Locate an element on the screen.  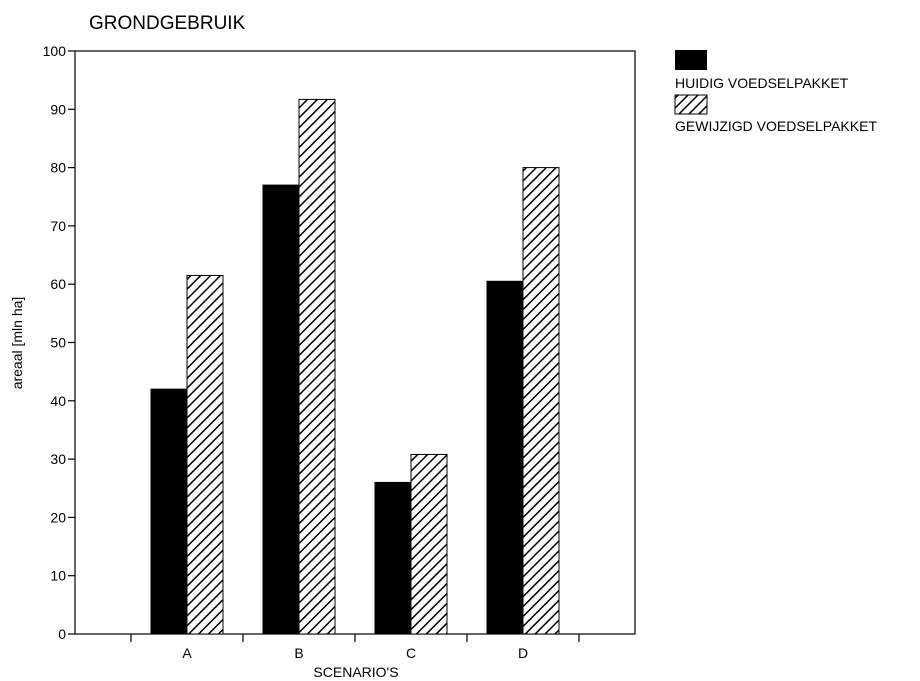
y-tick-label: 0 is located at coordinates (62, 634).